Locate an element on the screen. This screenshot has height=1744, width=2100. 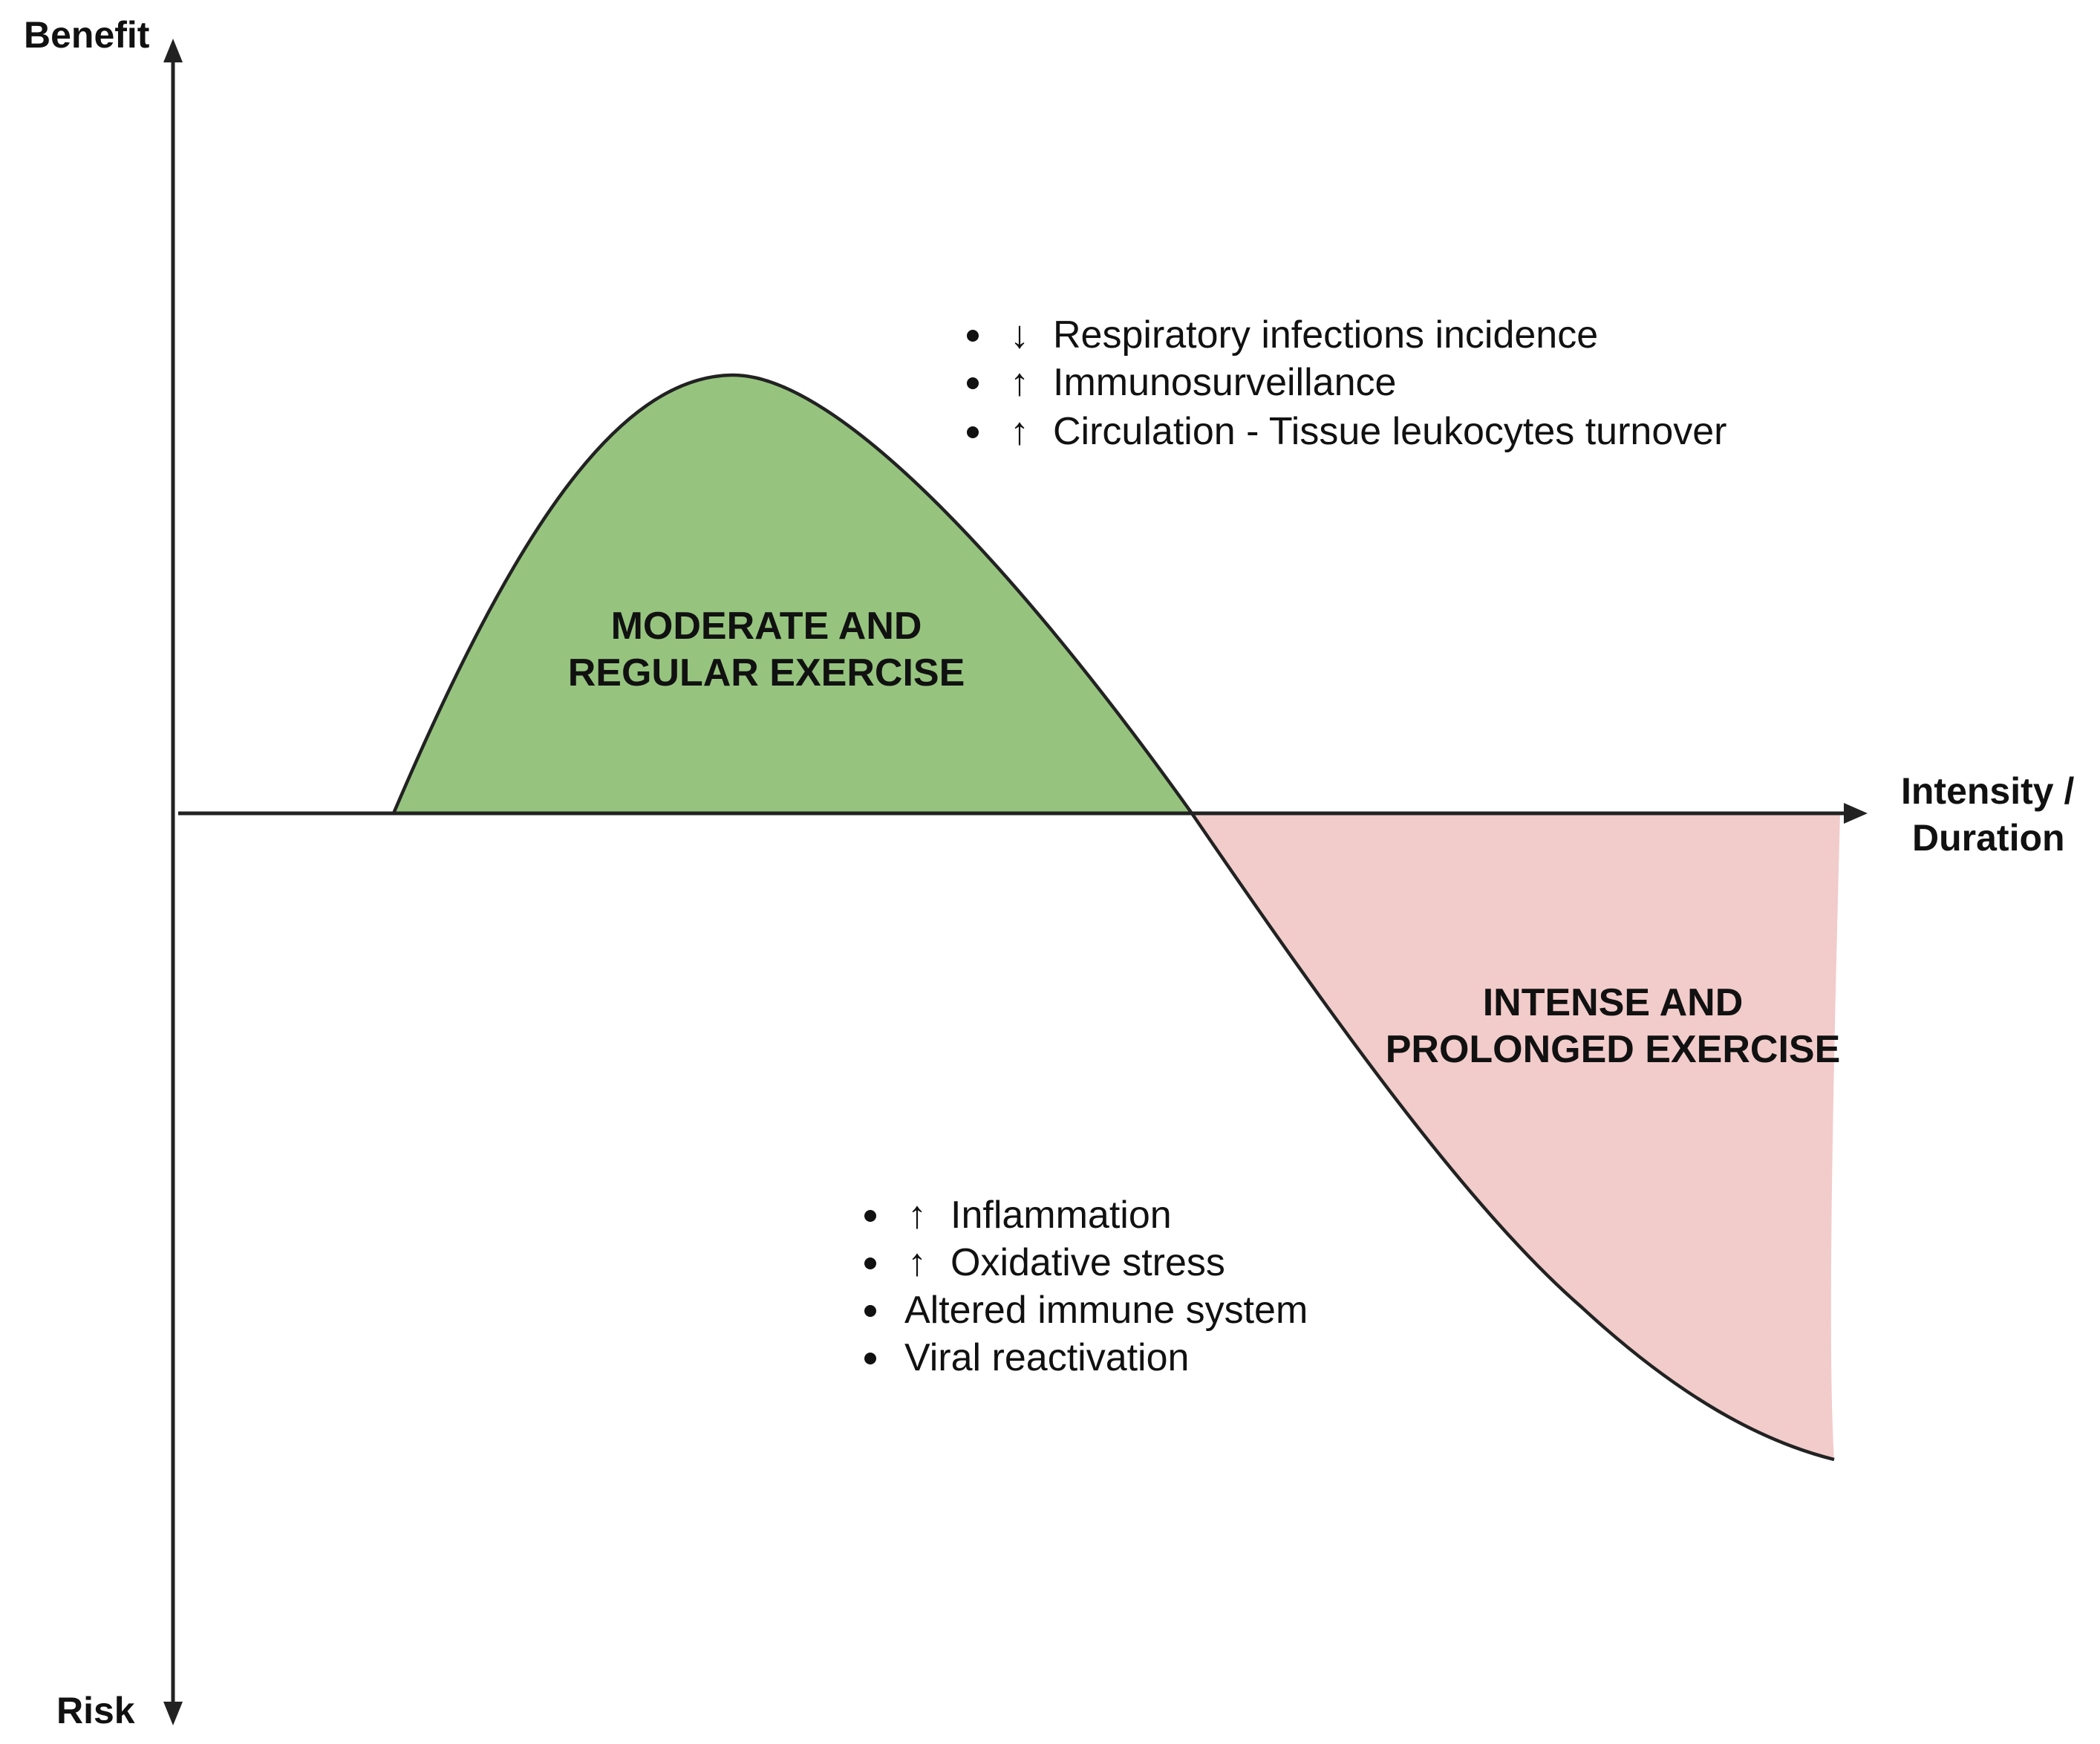
benefit-text: Immunosurveillance is located at coordinates (1224, 382).